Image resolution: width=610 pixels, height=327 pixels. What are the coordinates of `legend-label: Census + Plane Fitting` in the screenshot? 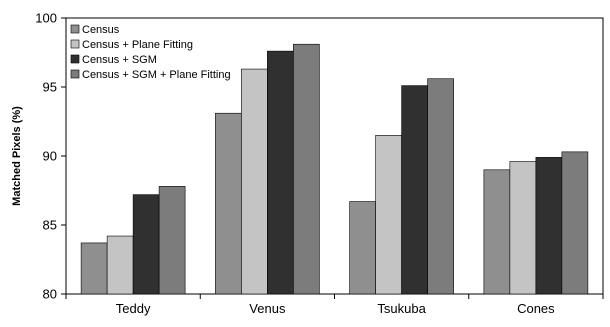 It's located at (137, 45).